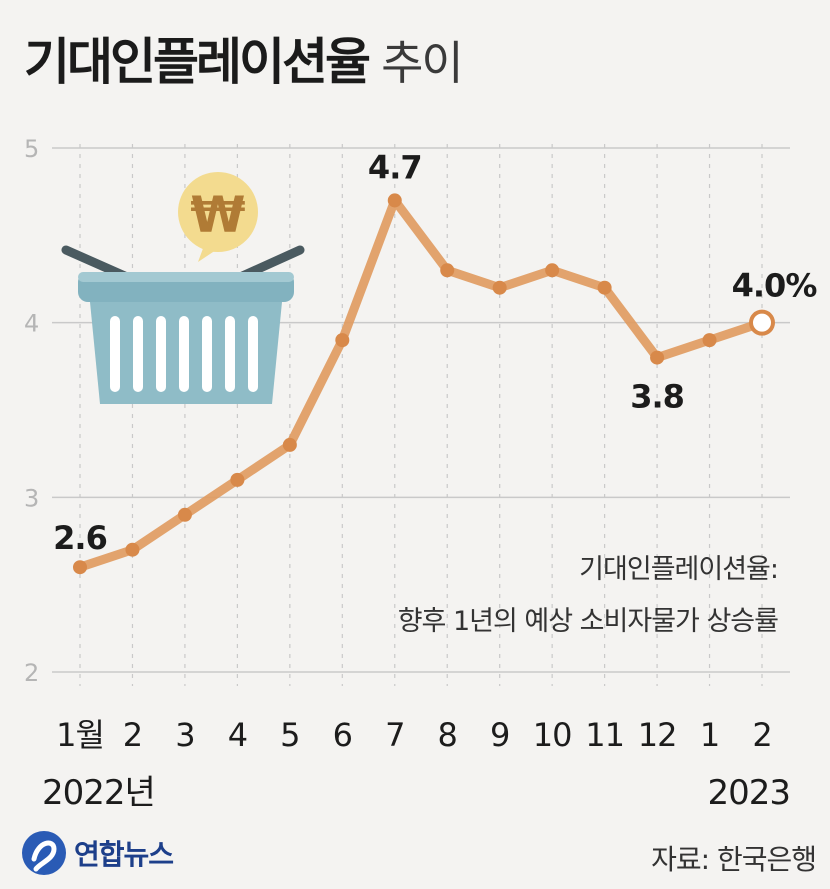 This screenshot has height=889, width=830. I want to click on data-point-last, so click(762, 322).